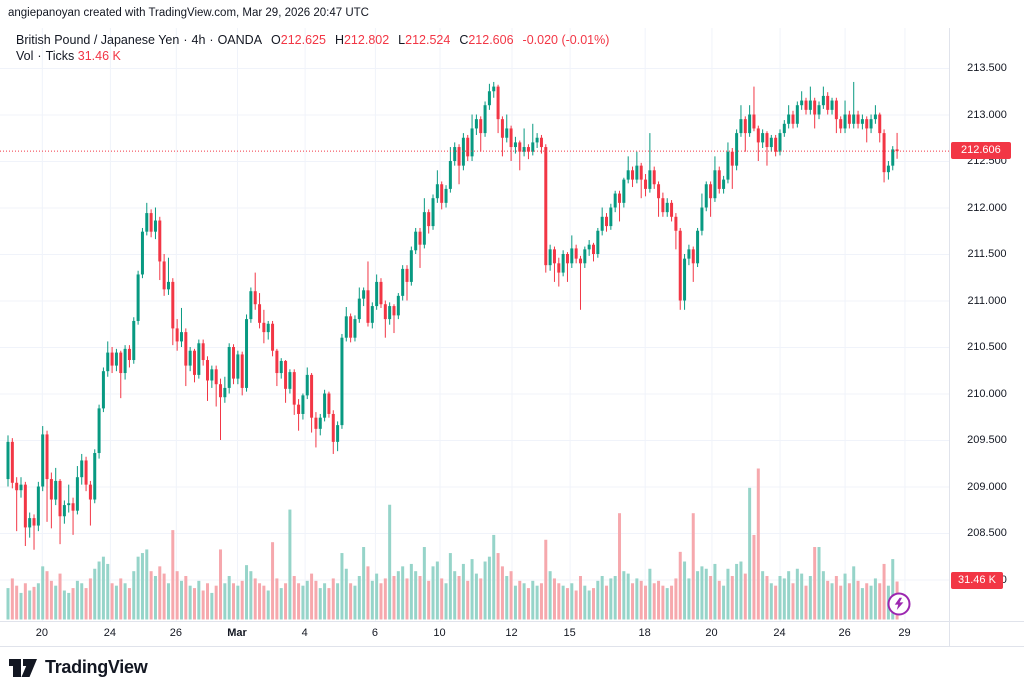  I want to click on time-axis: 20 24 26 Mar 4 6 10 12 15 18 20 24 26 29, so click(512, 634).